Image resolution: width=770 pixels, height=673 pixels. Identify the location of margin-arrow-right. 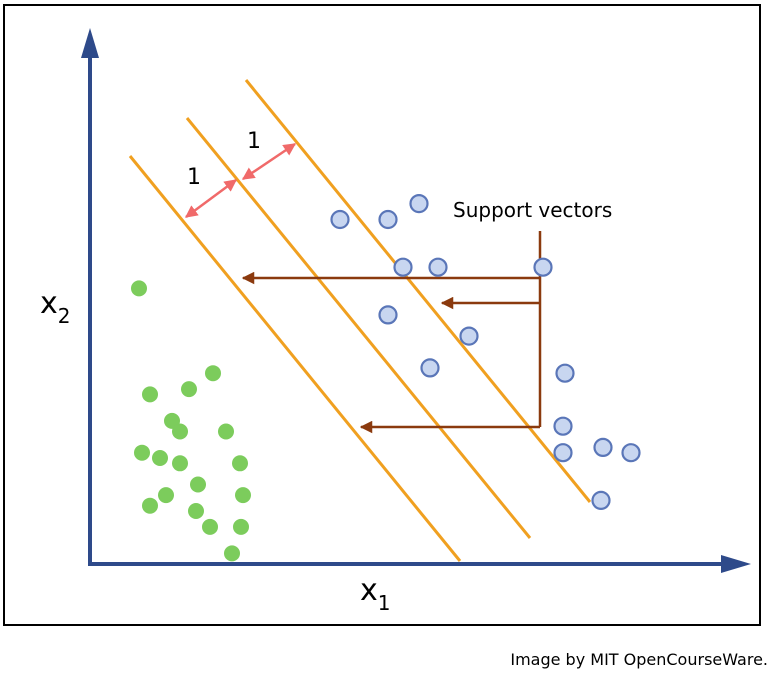
(269, 161).